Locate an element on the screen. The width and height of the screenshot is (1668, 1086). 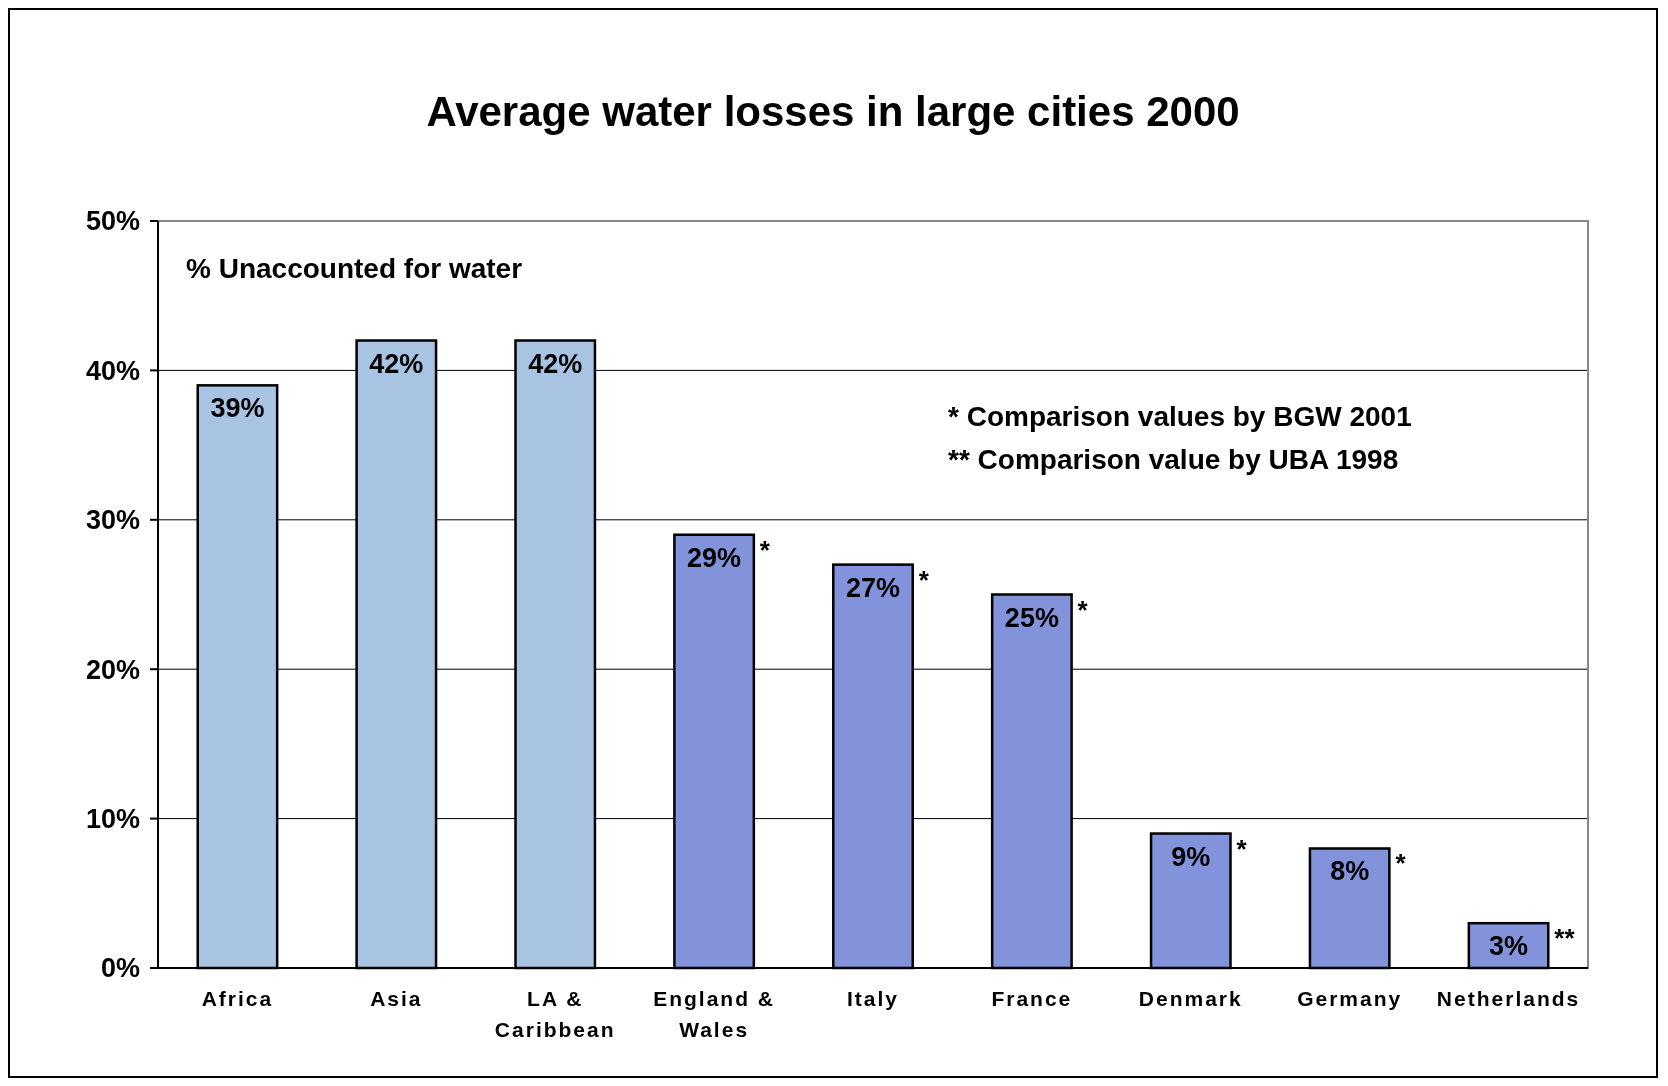
data-label: 39% is located at coordinates (237, 408).